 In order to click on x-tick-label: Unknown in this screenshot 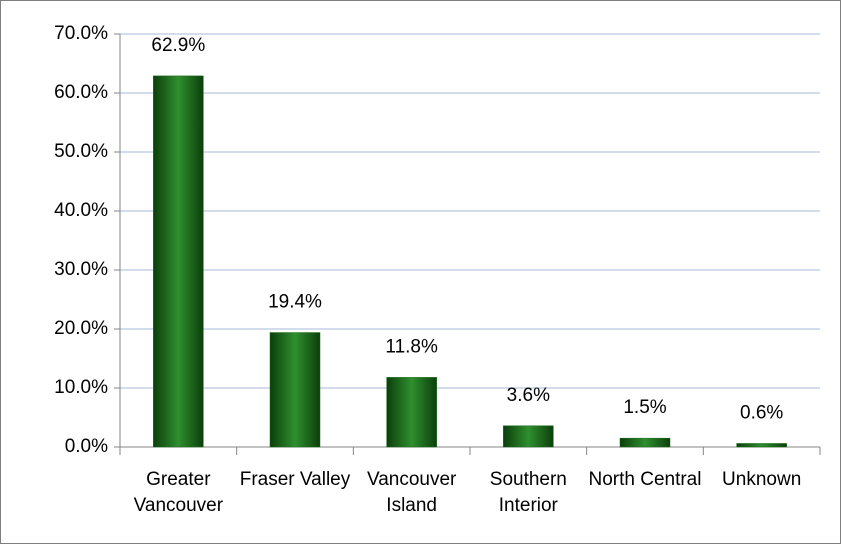, I will do `click(762, 479)`.